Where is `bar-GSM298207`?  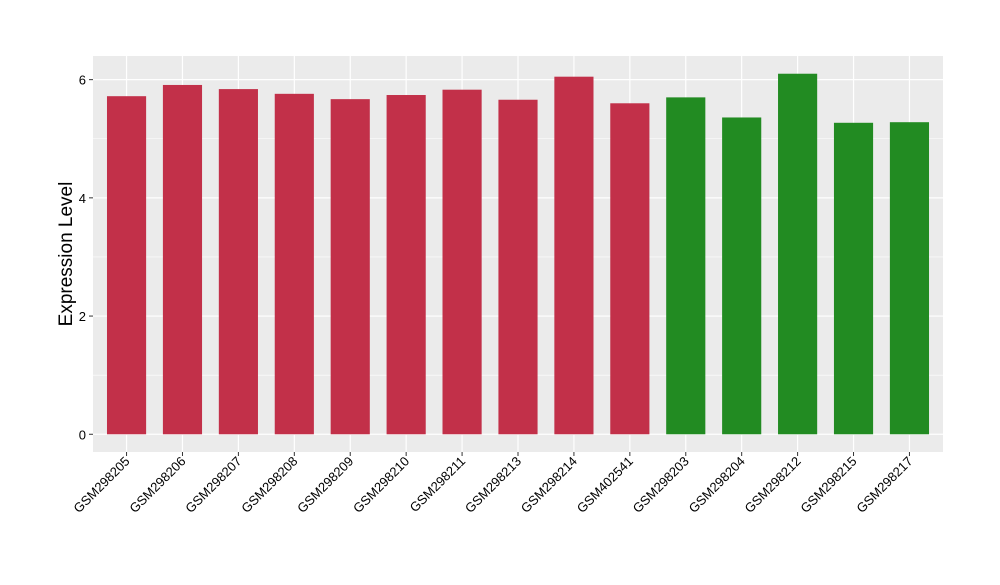
bar-GSM298207 is located at coordinates (238, 262).